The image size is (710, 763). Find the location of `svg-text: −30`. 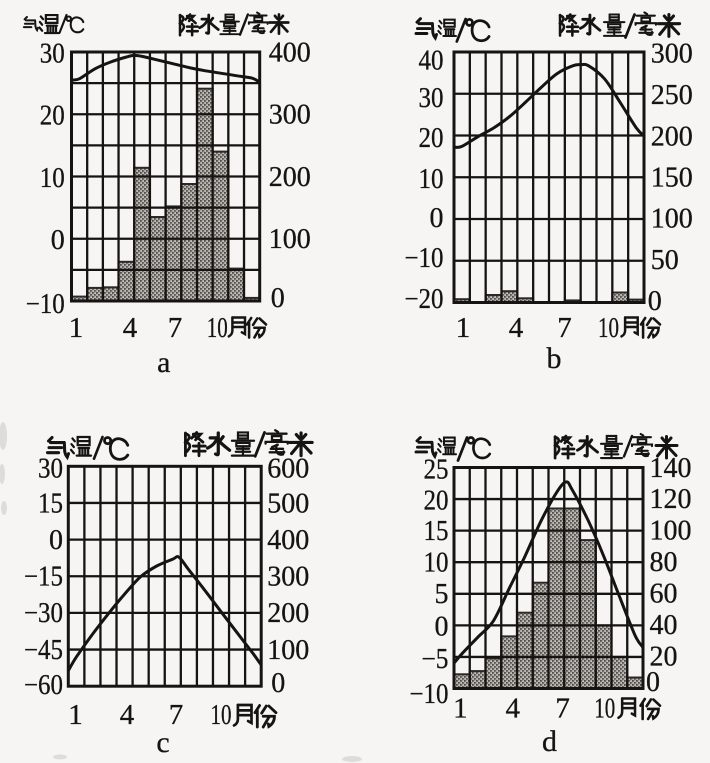

svg-text: −30 is located at coordinates (43, 613).